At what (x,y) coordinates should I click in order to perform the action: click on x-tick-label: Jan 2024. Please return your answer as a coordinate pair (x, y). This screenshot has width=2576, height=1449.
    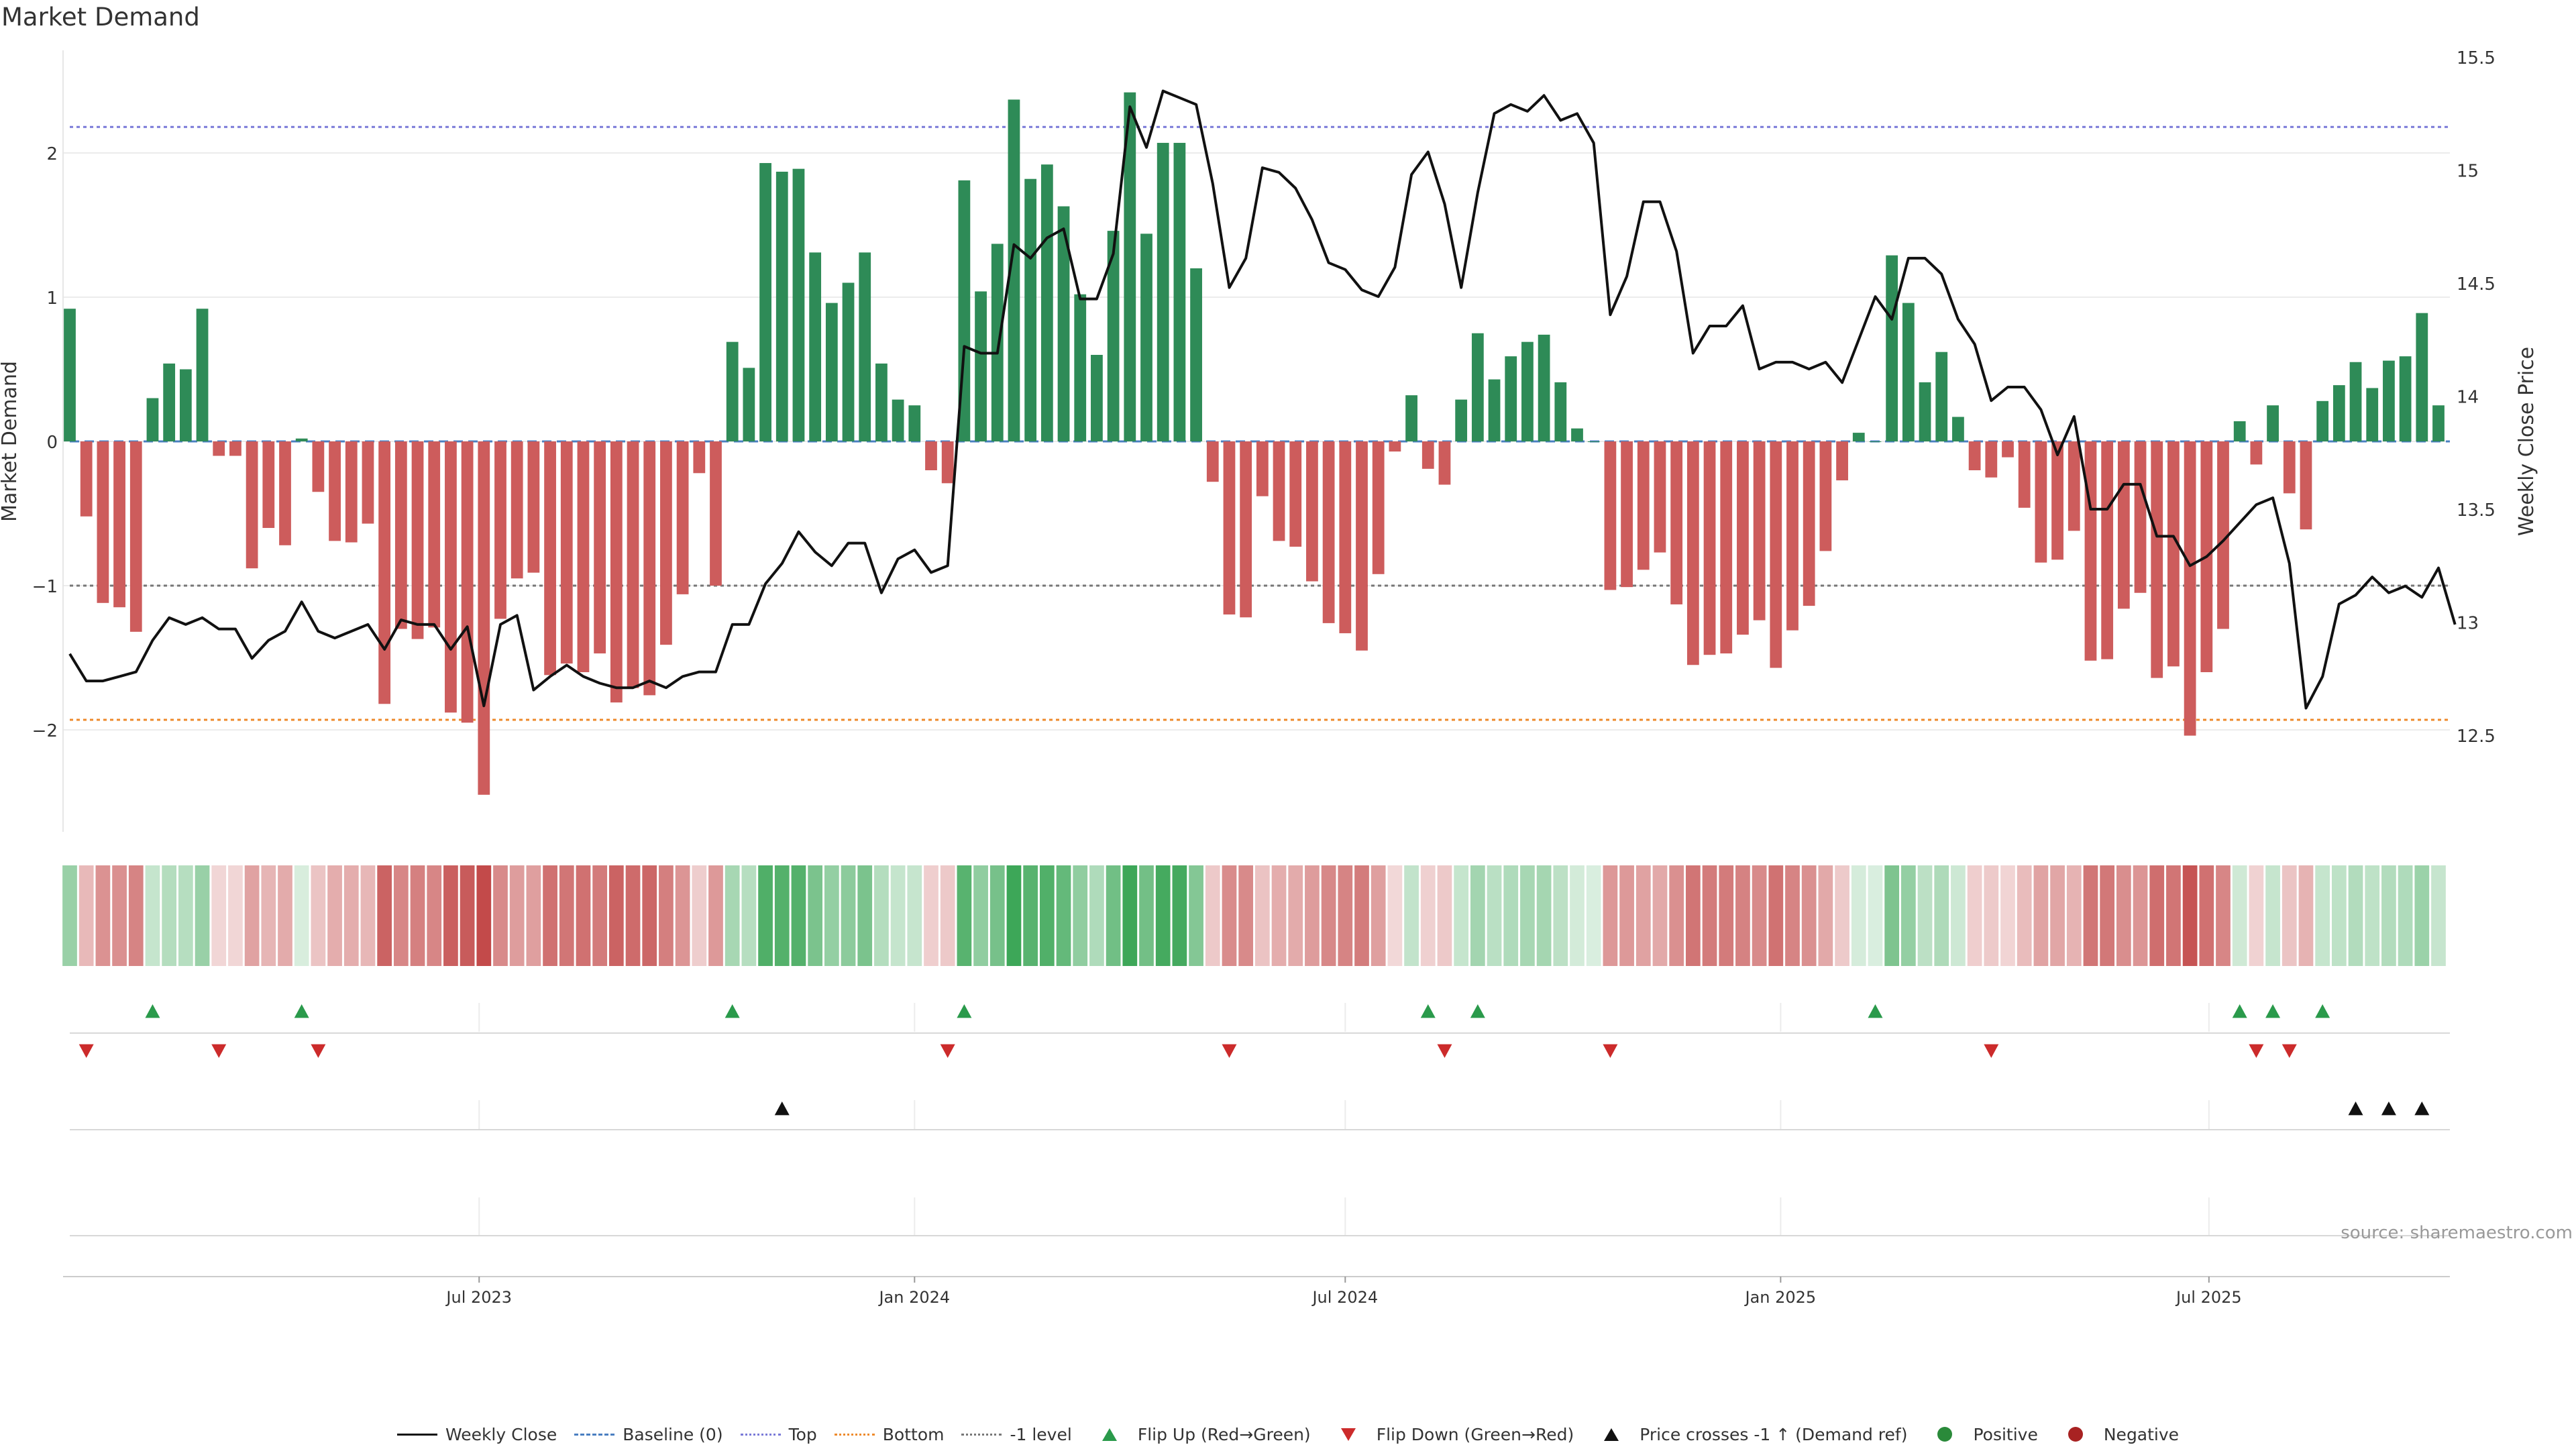
    Looking at the image, I should click on (913, 1297).